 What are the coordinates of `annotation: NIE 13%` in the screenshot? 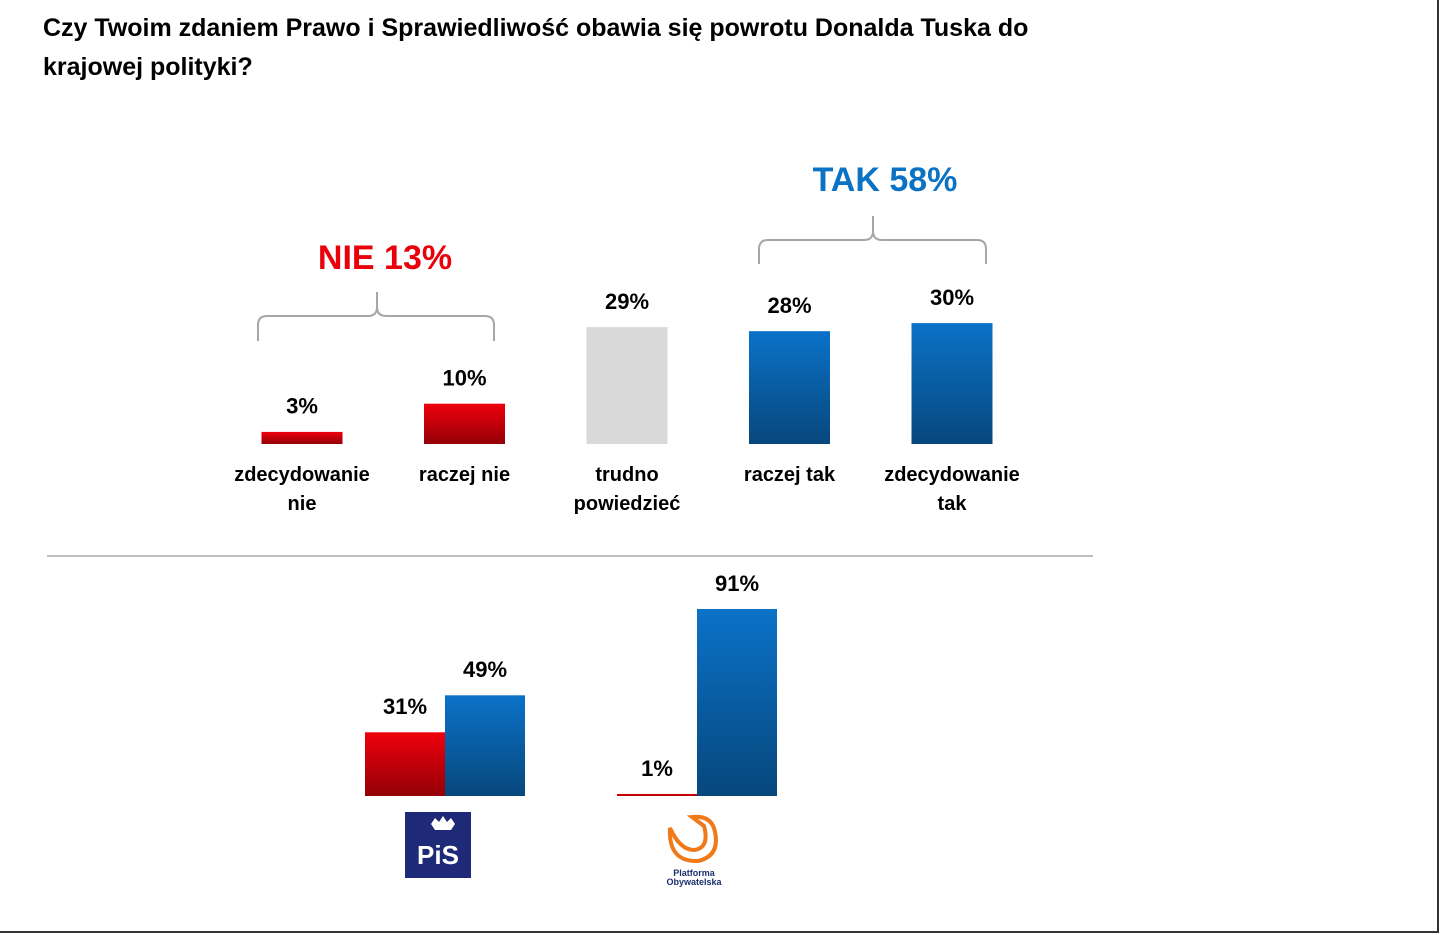 It's located at (385, 258).